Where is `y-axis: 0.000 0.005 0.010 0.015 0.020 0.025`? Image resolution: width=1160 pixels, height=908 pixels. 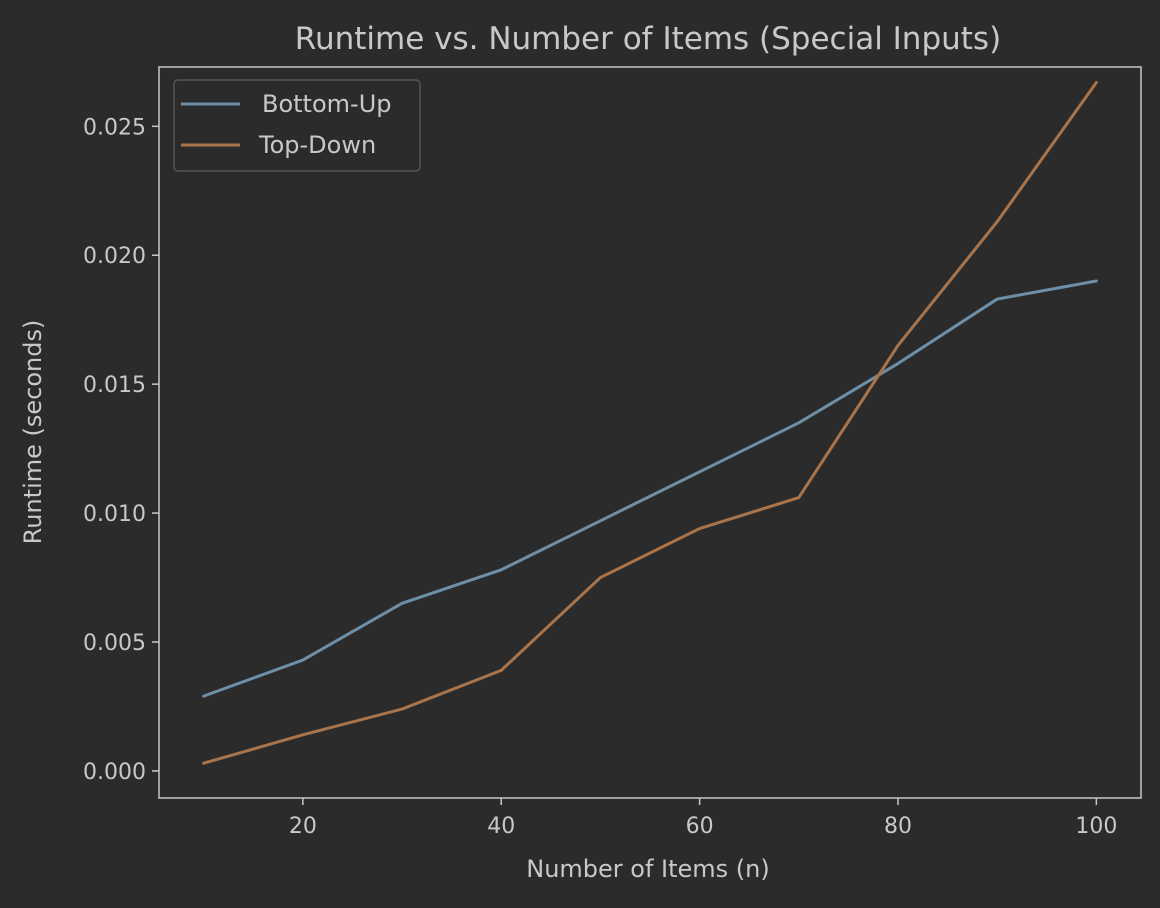
y-axis: 0.000 0.005 0.010 0.015 0.020 0.025 is located at coordinates (121, 450).